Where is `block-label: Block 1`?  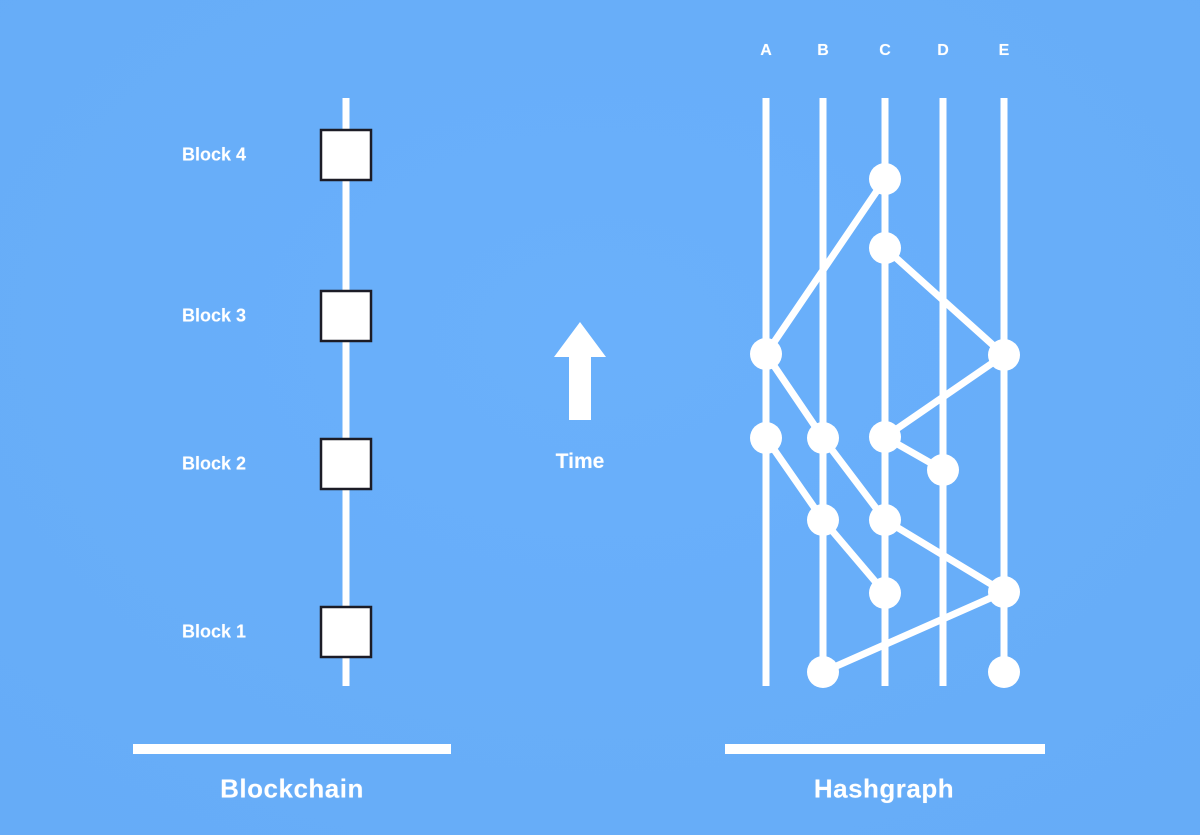 block-label: Block 1 is located at coordinates (213, 631).